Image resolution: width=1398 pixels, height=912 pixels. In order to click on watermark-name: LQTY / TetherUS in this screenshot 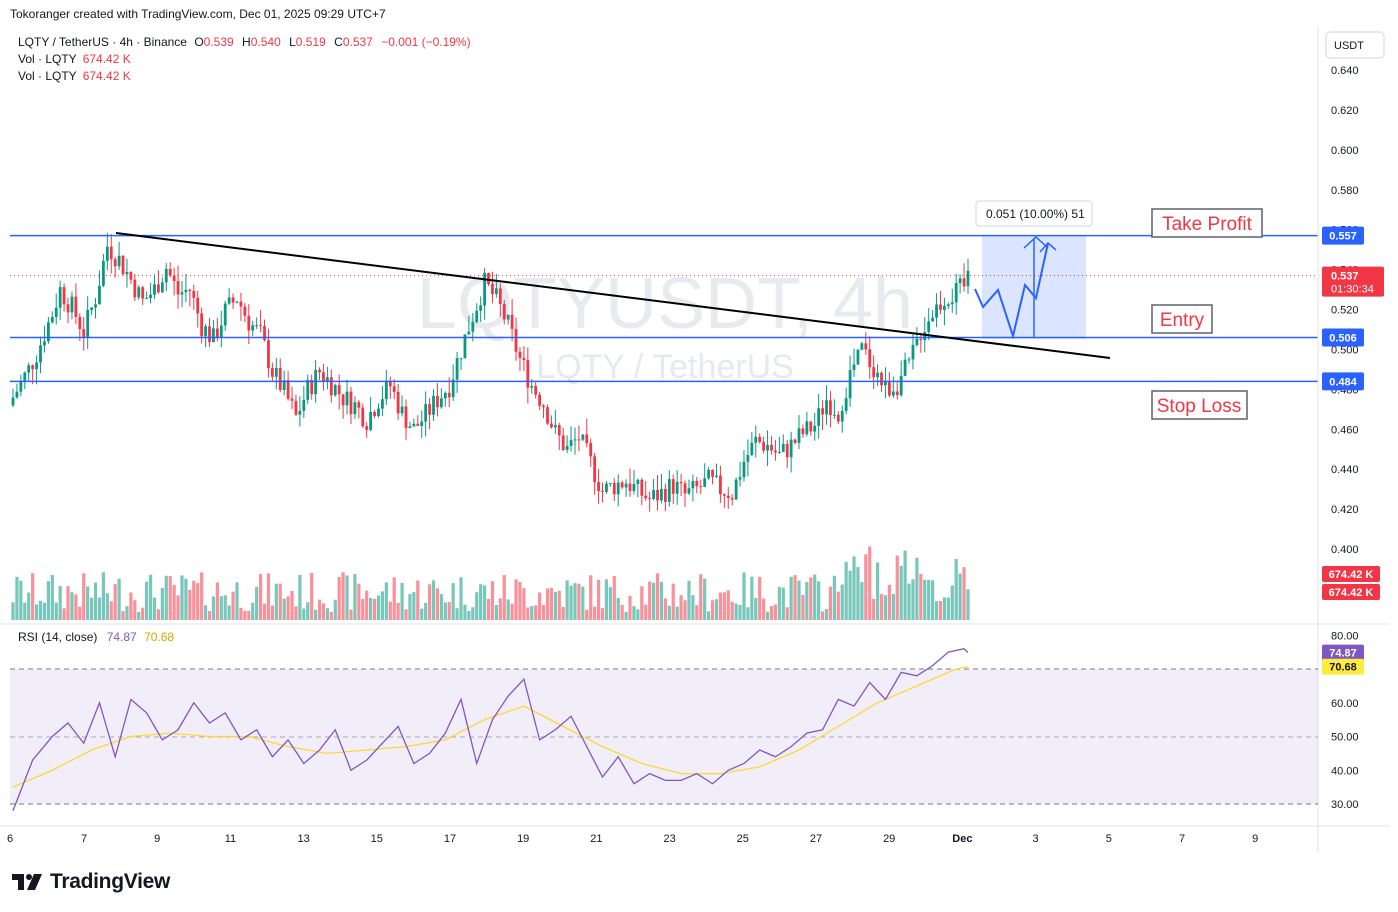, I will do `click(665, 367)`.